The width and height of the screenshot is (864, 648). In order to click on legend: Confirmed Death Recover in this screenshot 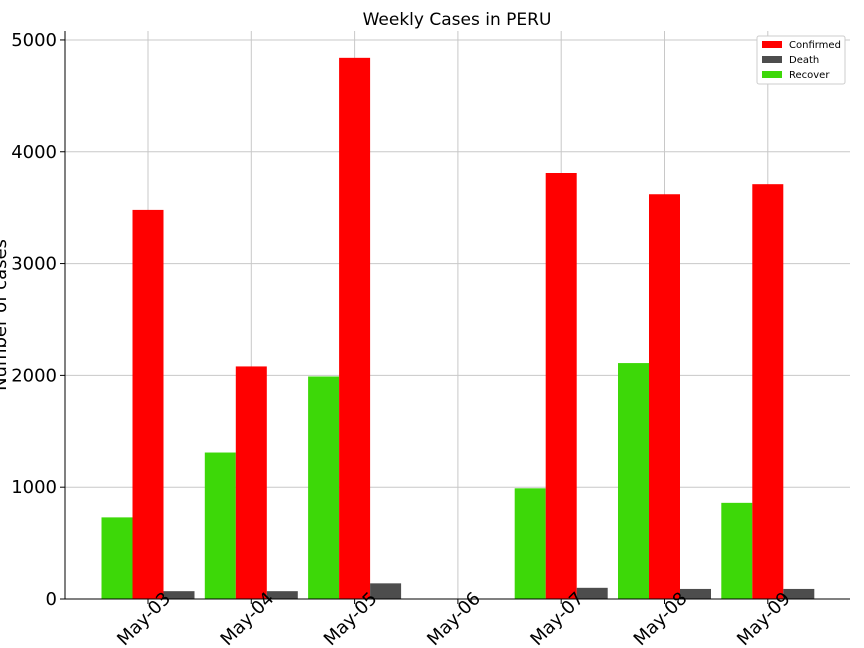, I will do `click(801, 60)`.